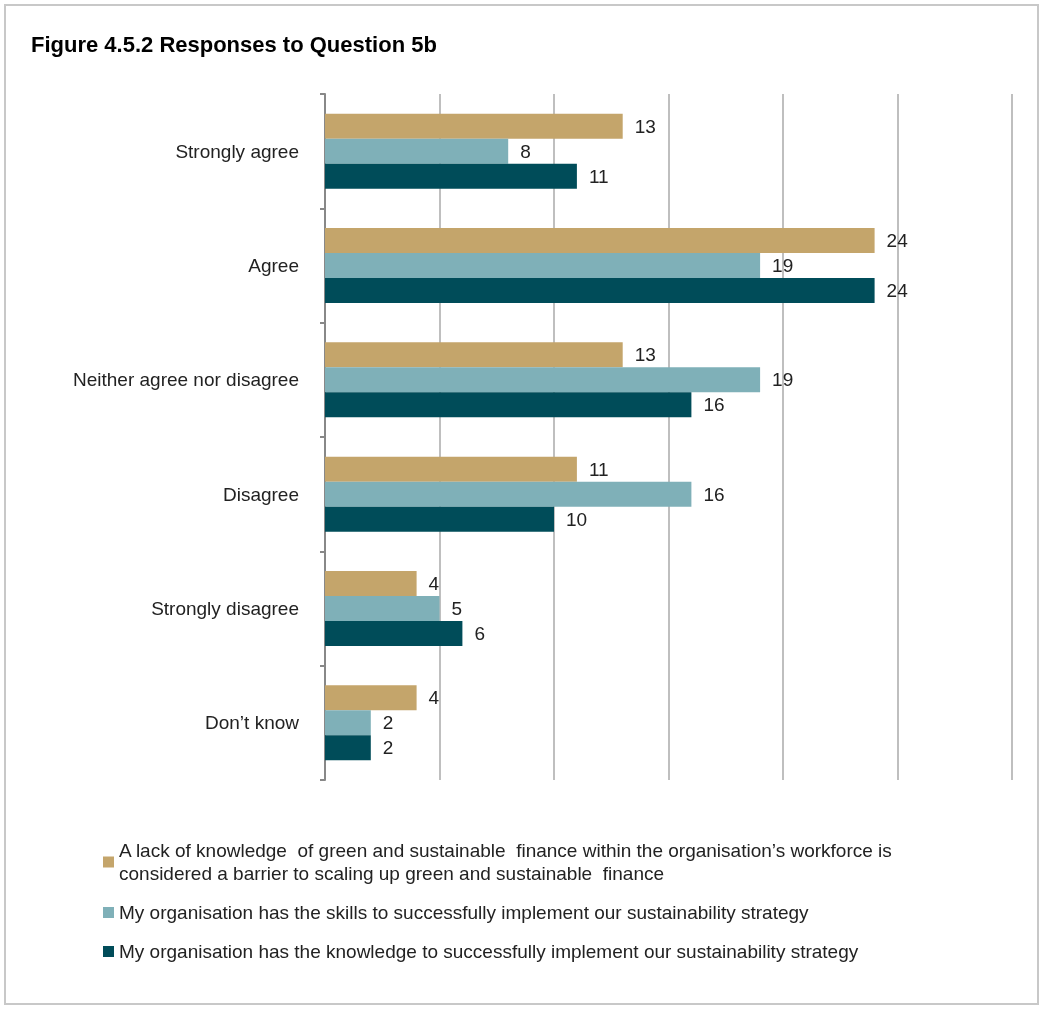 This screenshot has width=1047, height=1013. Describe the element at coordinates (273, 265) in the screenshot. I see `y-tick-label: Agree` at that location.